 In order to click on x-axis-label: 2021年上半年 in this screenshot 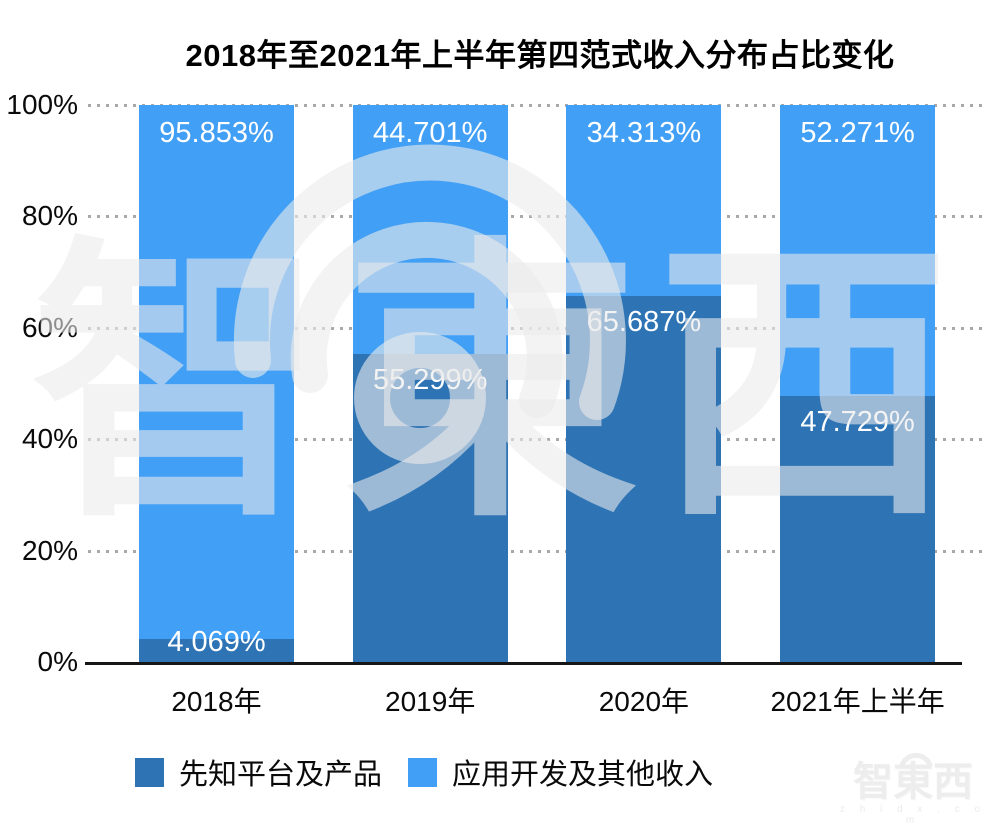, I will do `click(857, 701)`.